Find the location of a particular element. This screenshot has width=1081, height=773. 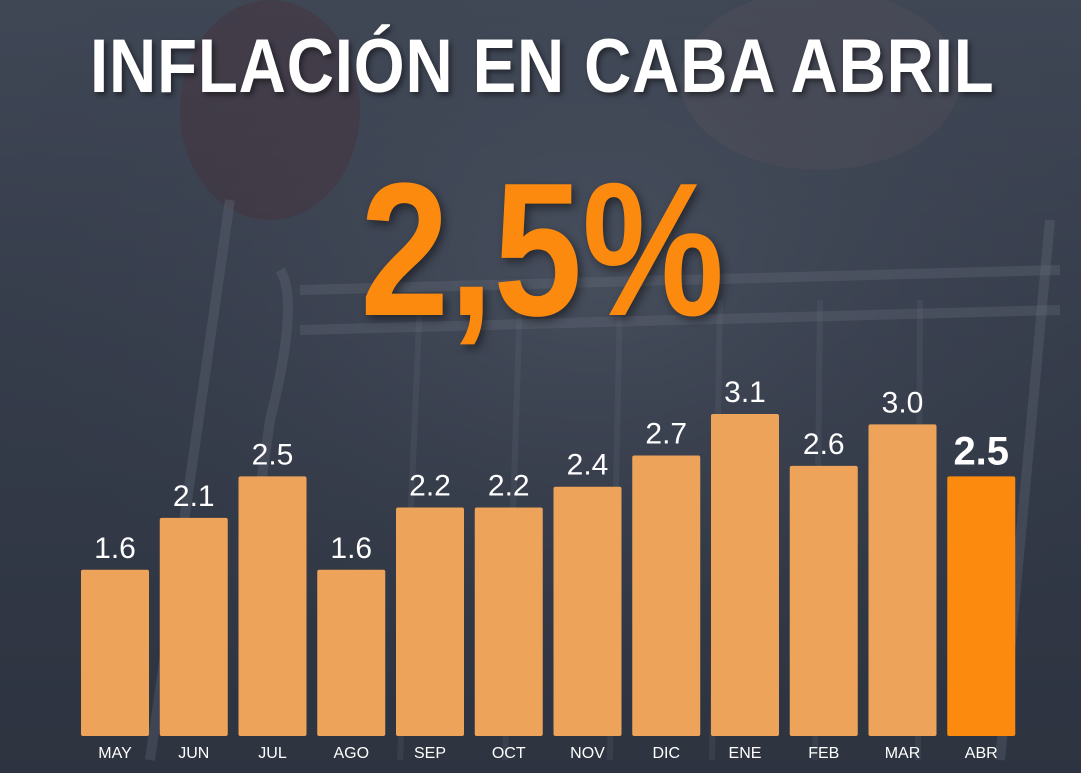

x-tick-sep: SEP is located at coordinates (430, 753).